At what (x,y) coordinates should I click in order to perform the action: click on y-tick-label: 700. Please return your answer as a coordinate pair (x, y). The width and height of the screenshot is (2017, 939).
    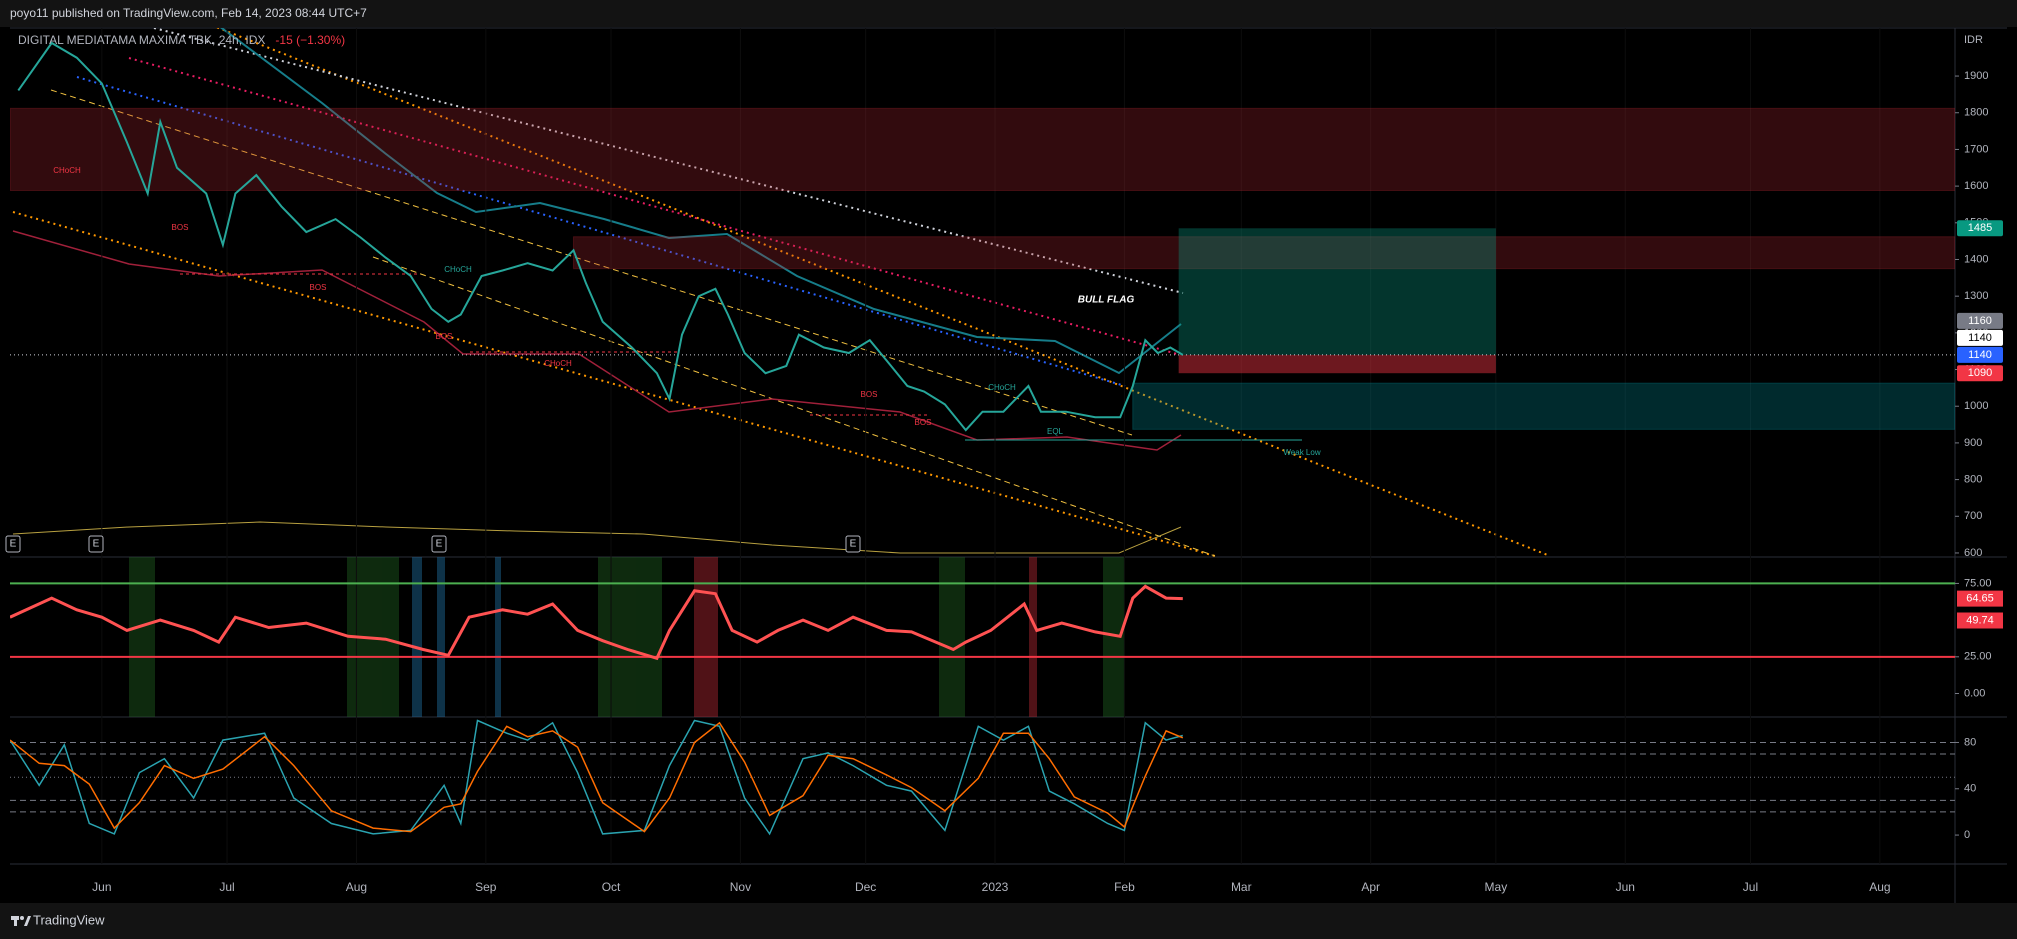
    Looking at the image, I should click on (1973, 516).